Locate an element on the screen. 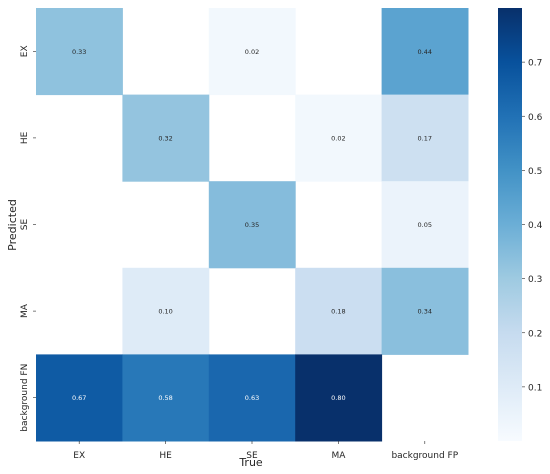 The image size is (550, 474). colorbar-tick-label: 0.4 is located at coordinates (535, 226).